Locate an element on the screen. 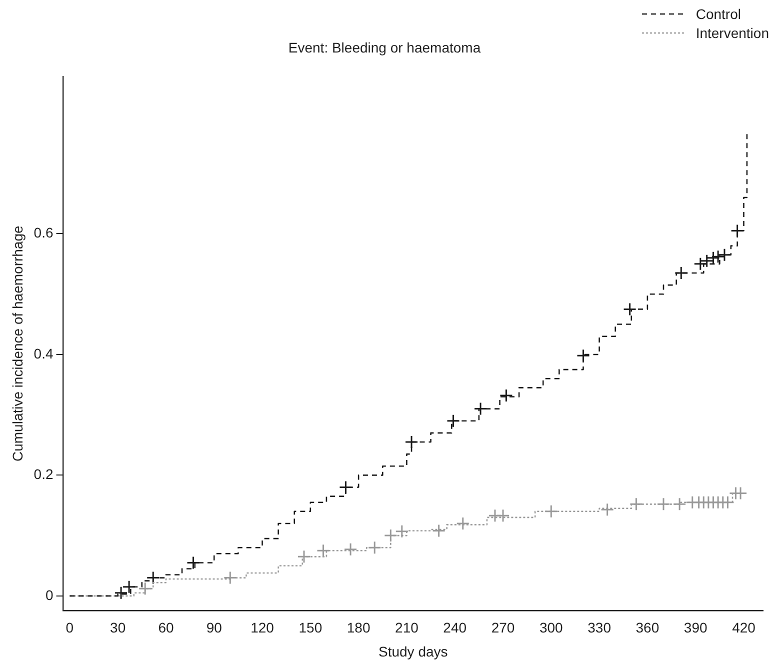 This screenshot has height=669, width=783. x-tick-label: 180 is located at coordinates (358, 628).